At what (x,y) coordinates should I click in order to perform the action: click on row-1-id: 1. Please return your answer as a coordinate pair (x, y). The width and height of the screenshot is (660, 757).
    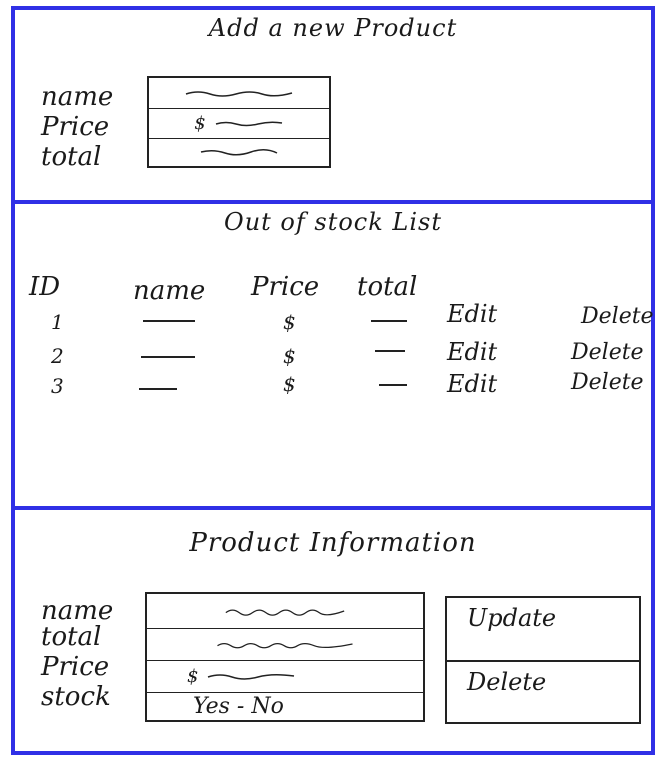
    Looking at the image, I should click on (57, 322).